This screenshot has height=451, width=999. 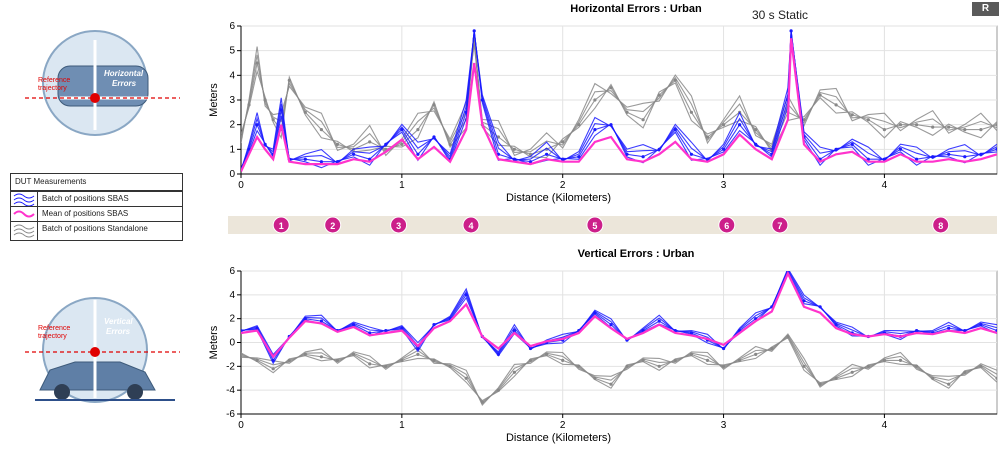 What do you see at coordinates (102, 350) in the screenshot?
I see `vertical-errors-diagram: Reference trajectory Vertical Errors` at bounding box center [102, 350].